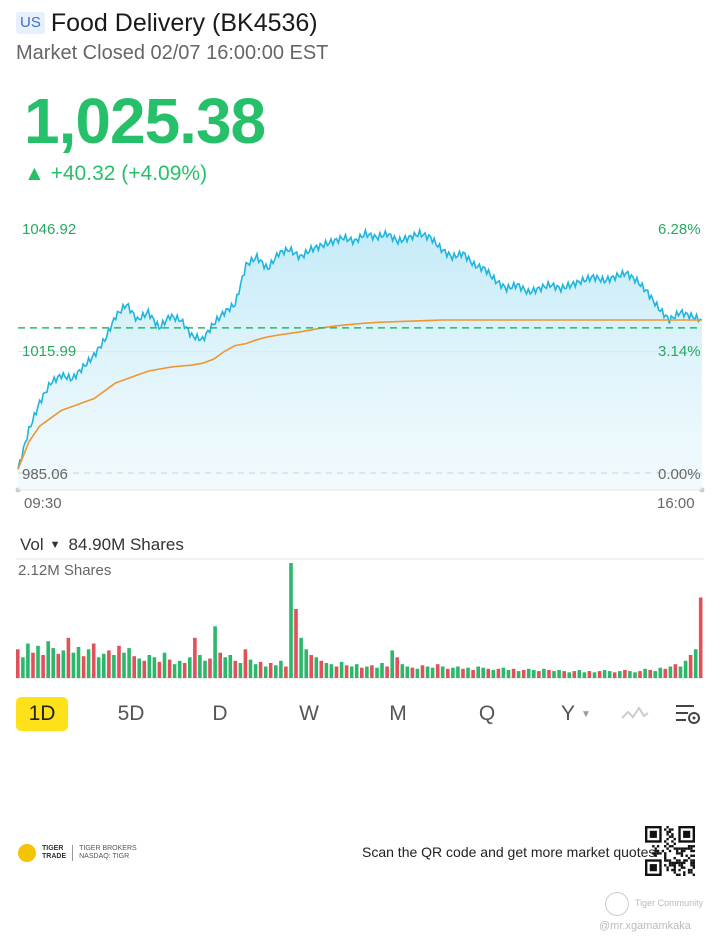 The width and height of the screenshot is (720, 943). Describe the element at coordinates (27, 853) in the screenshot. I see `tiger-logo-icon` at that location.